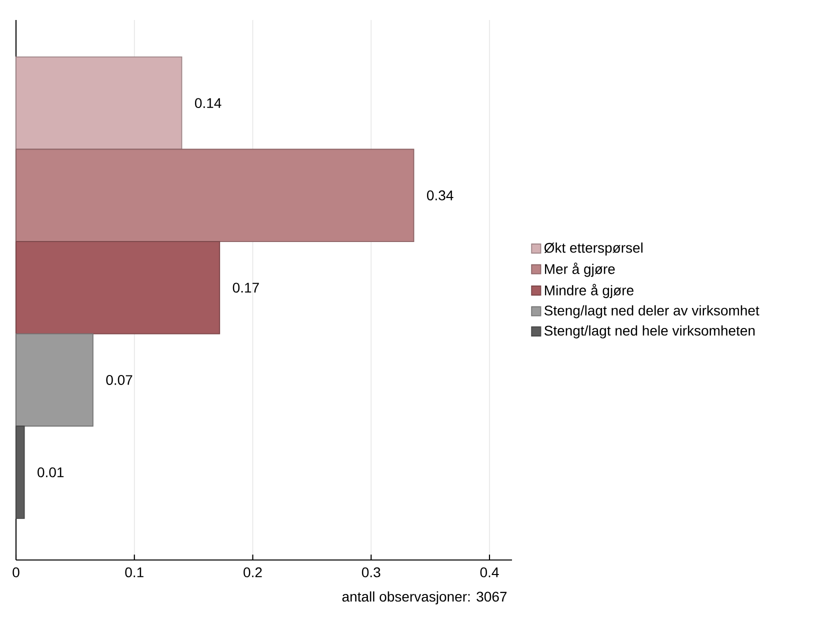  I want to click on data-label: 0.07, so click(119, 380).